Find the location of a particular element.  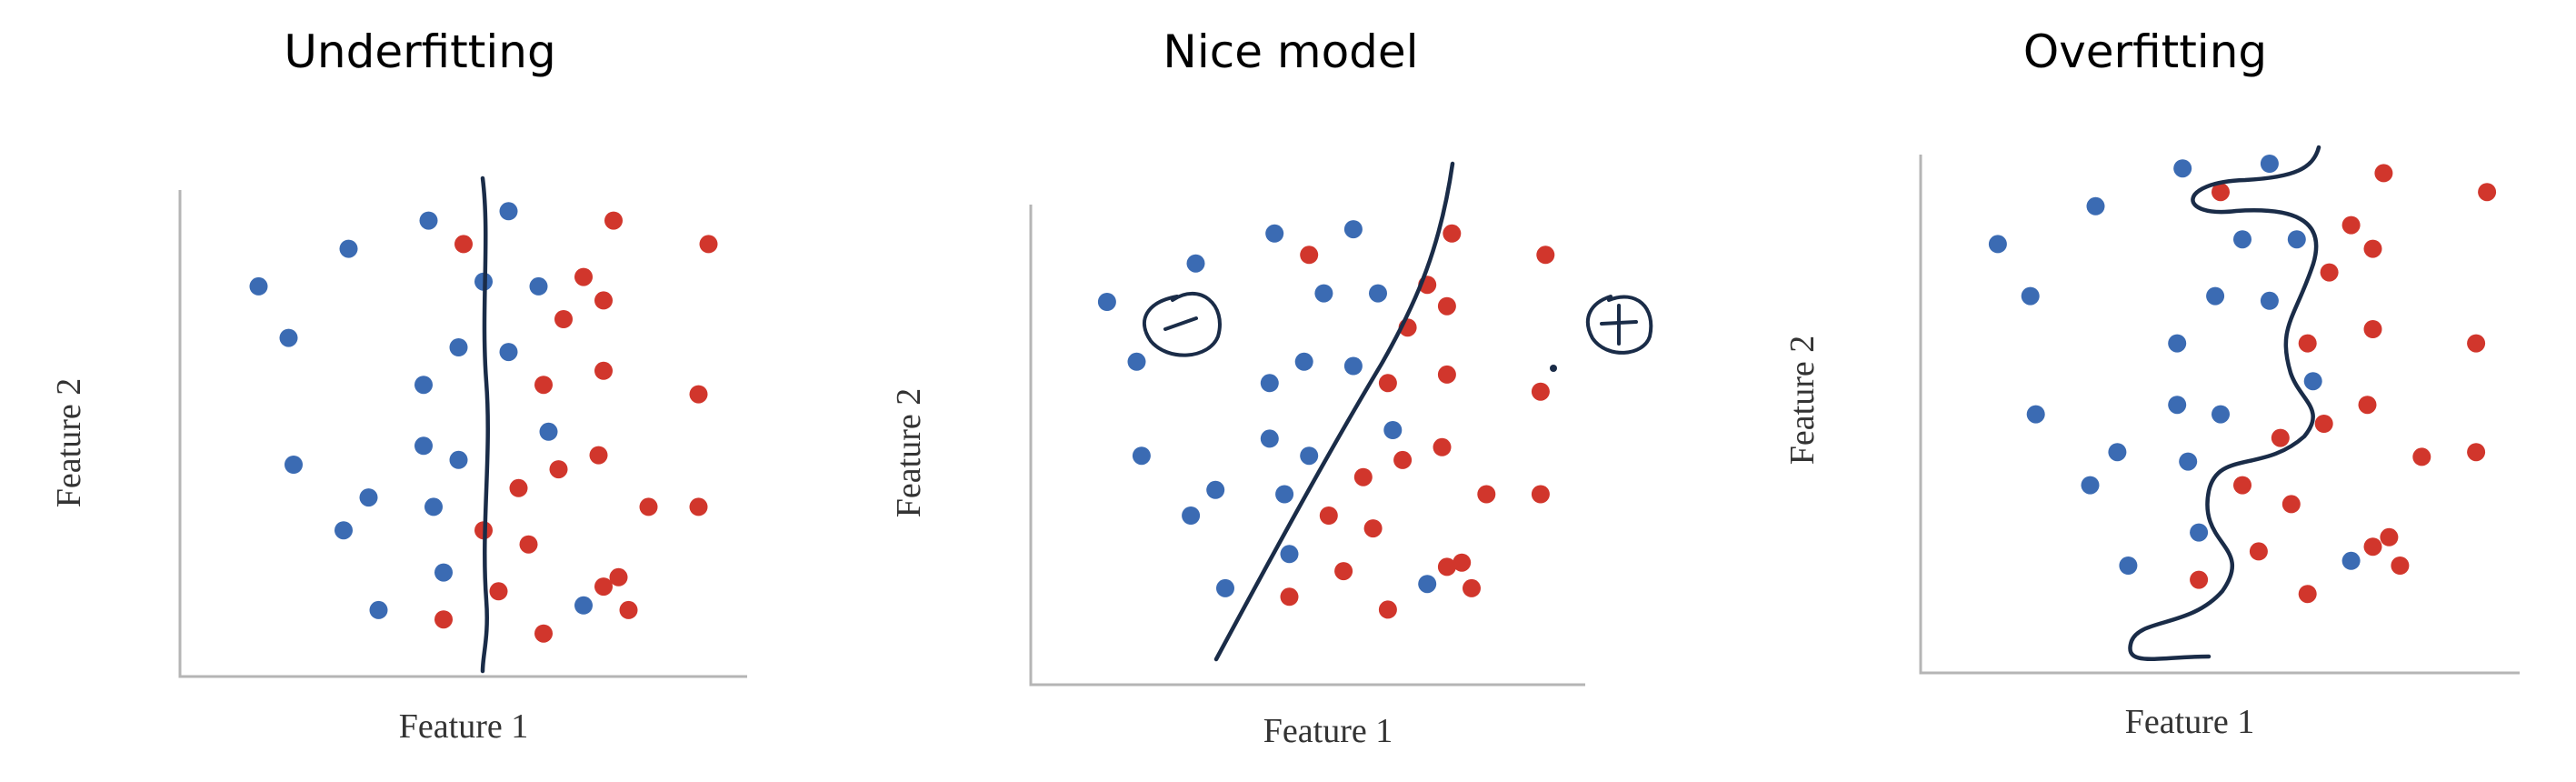

underfitting-decision-boundary is located at coordinates (485, 424).